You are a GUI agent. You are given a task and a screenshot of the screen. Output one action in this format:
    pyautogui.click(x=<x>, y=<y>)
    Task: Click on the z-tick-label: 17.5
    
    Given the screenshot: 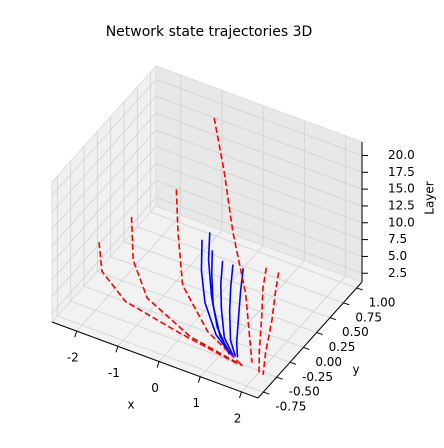 What is the action you would take?
    pyautogui.click(x=401, y=172)
    